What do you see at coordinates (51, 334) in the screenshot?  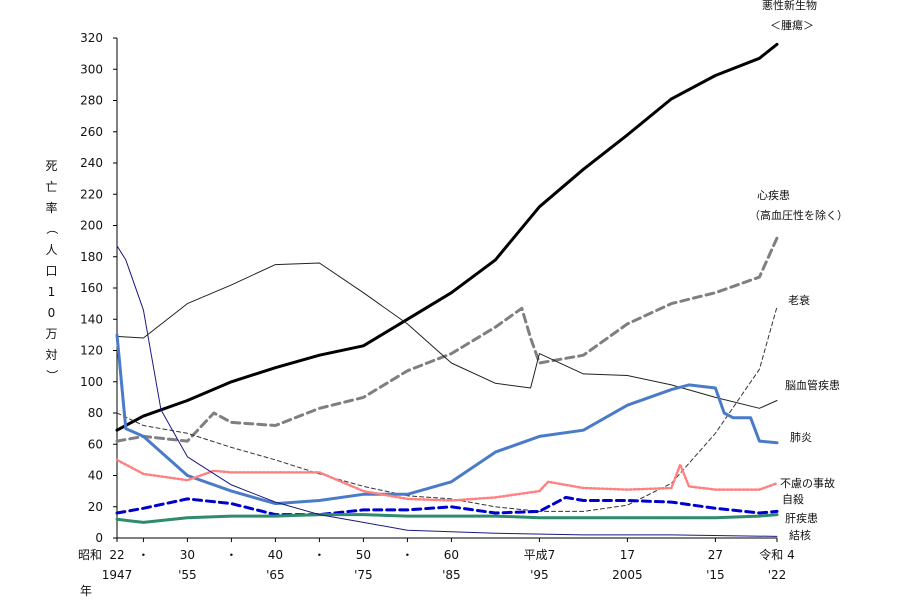 I see `y-axis-label-glyph: 万` at bounding box center [51, 334].